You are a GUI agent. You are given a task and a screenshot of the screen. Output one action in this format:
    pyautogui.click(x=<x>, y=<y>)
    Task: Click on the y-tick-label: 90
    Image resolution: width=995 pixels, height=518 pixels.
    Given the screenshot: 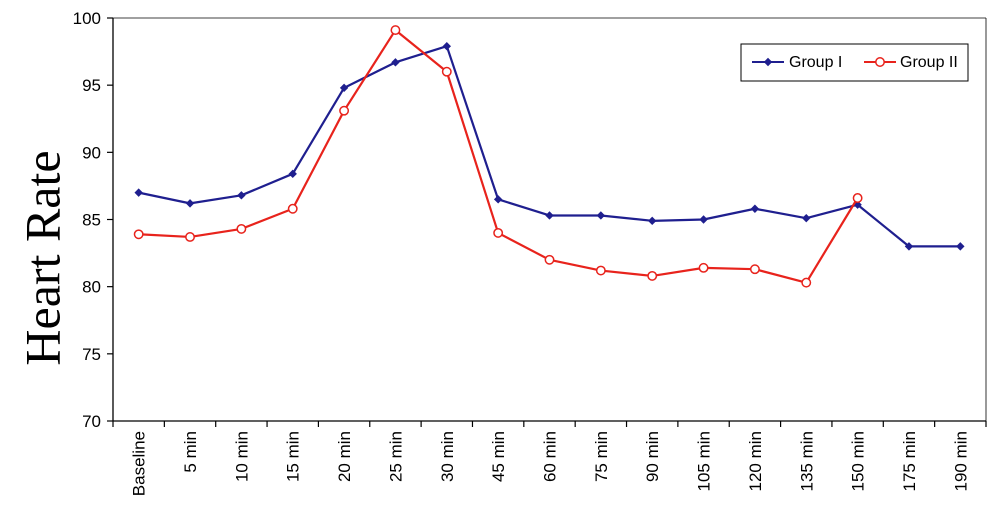 What is the action you would take?
    pyautogui.click(x=91, y=152)
    